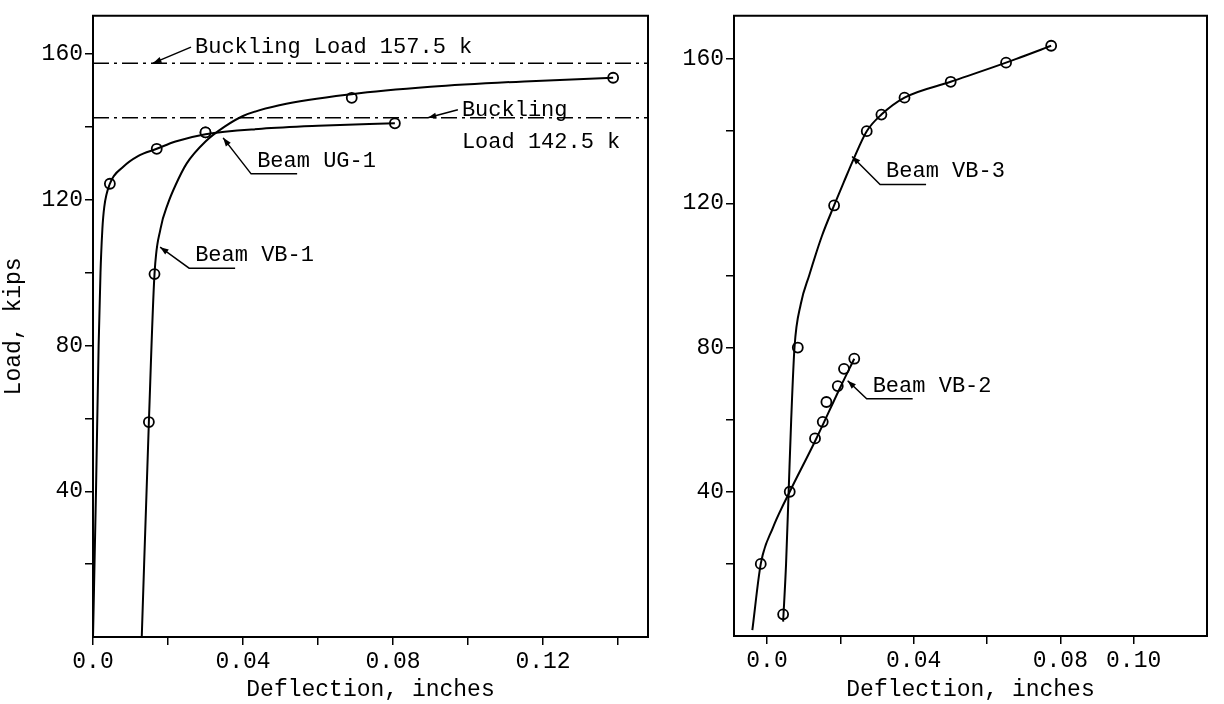 This screenshot has height=704, width=1224. What do you see at coordinates (334, 47) in the screenshot?
I see `ref-line-label: Buckling Load 157.5 k` at bounding box center [334, 47].